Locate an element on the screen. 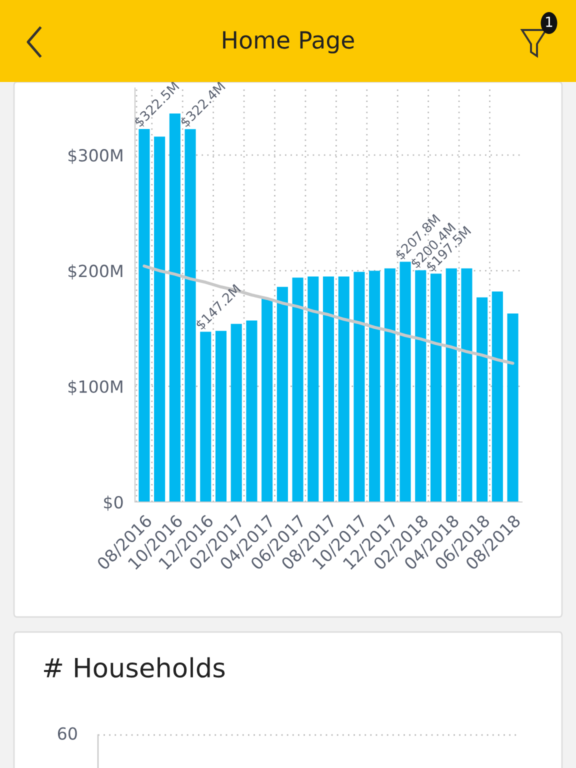 The width and height of the screenshot is (576, 768). text: 60 is located at coordinates (67, 733).